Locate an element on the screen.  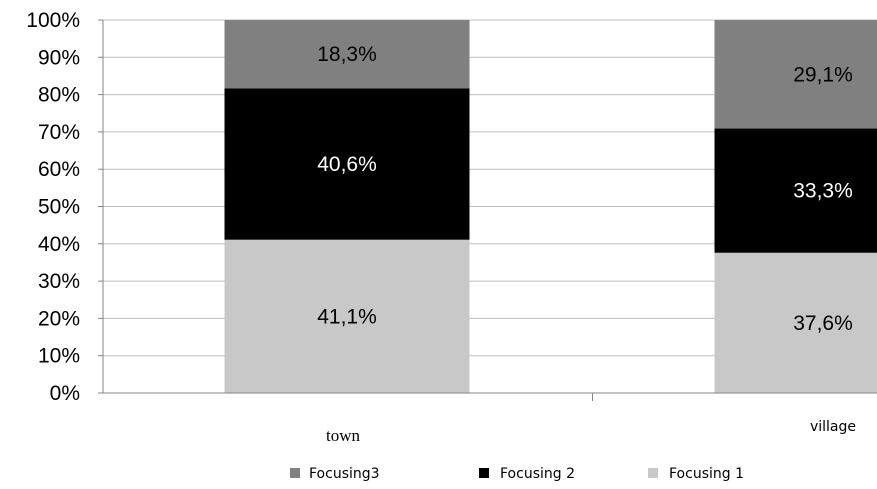
data-label: 37,6% is located at coordinates (823, 323).